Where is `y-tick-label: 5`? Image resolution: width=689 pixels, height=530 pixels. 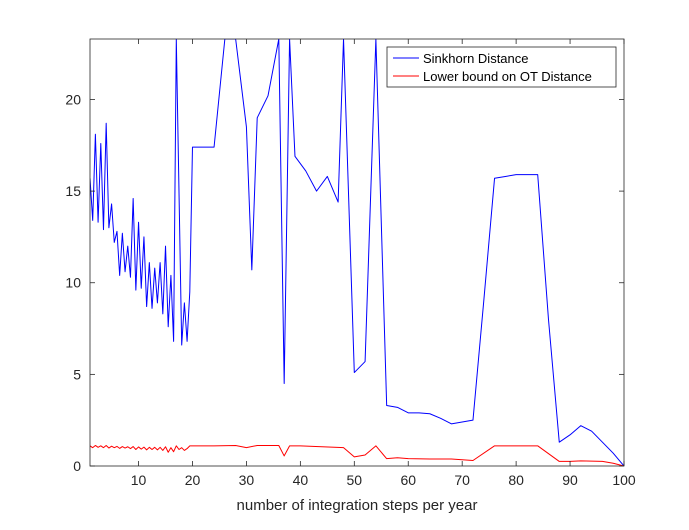 y-tick-label: 5 is located at coordinates (77, 374).